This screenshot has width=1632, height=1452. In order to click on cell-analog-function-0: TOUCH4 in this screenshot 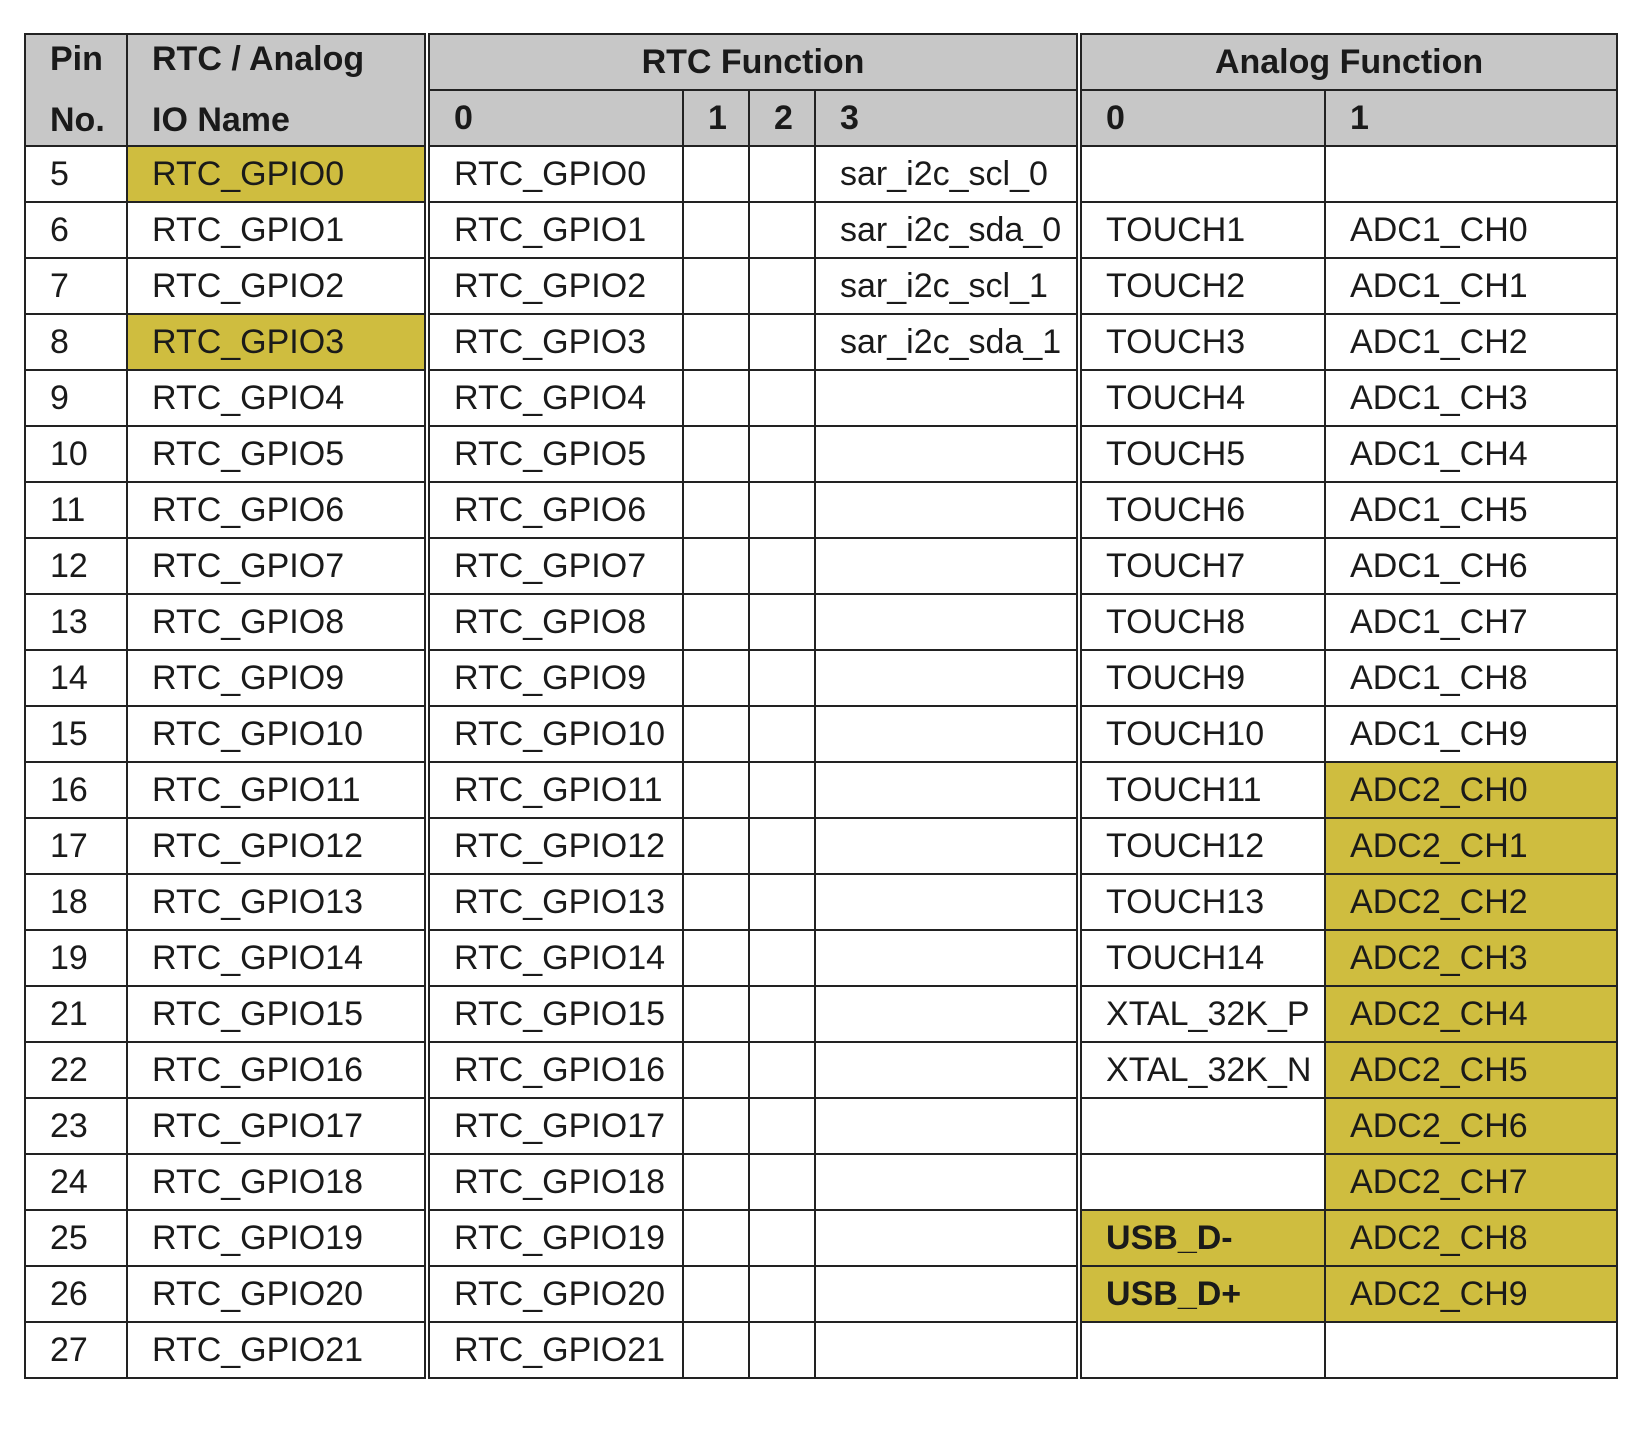, I will do `click(1202, 398)`.